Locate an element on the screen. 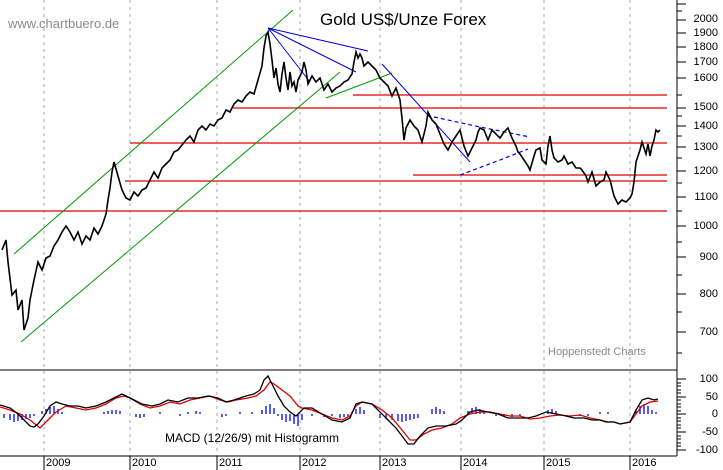 This screenshot has width=723, height=470. price-tick-label: 1300 is located at coordinates (705, 147).